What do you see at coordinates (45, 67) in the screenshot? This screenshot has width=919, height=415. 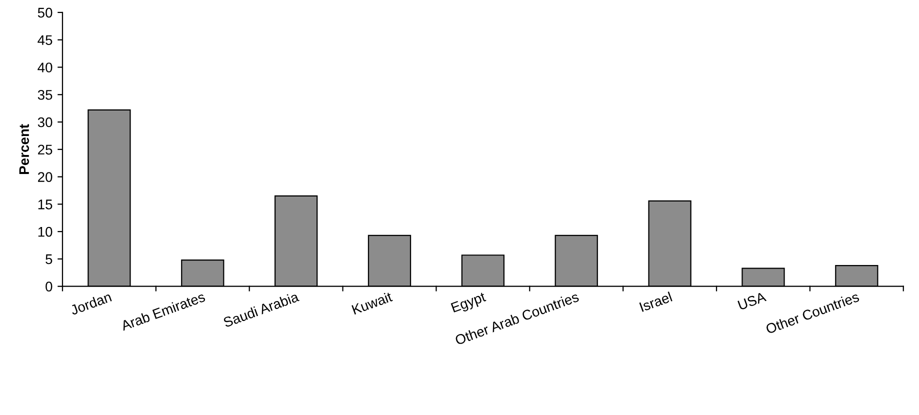 I see `y-tick-label: 40` at bounding box center [45, 67].